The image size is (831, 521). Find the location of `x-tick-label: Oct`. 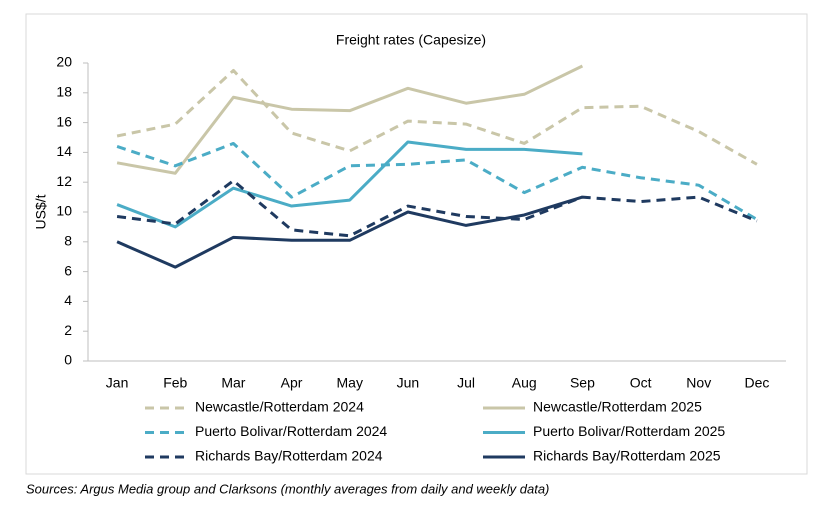

x-tick-label: Oct is located at coordinates (641, 383).